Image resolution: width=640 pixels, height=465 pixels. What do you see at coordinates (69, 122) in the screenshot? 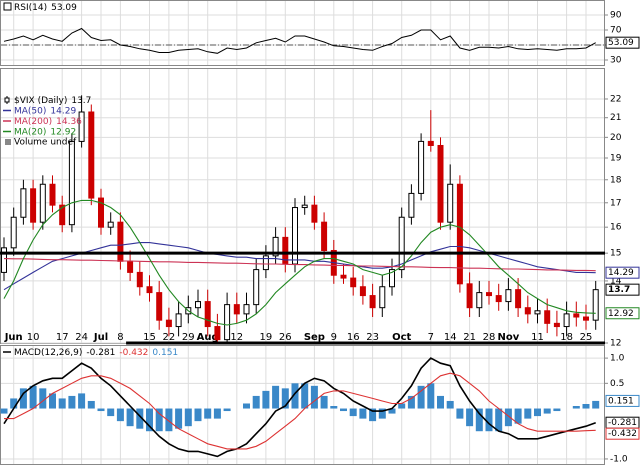
I see `legend-text: 14.36` at bounding box center [69, 122].